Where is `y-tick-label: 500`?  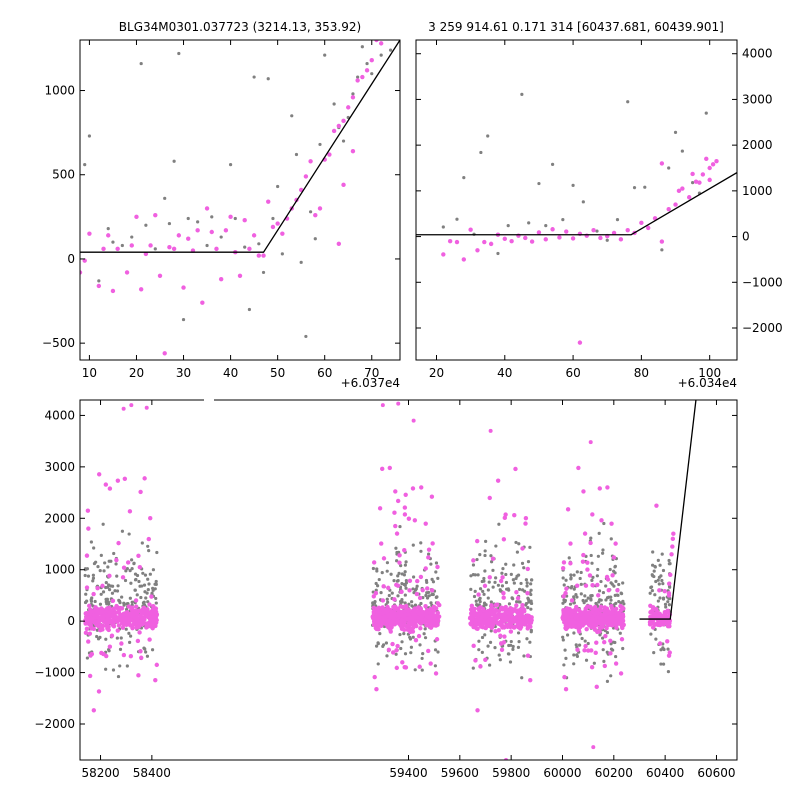 y-tick-label: 500 is located at coordinates (63, 175).